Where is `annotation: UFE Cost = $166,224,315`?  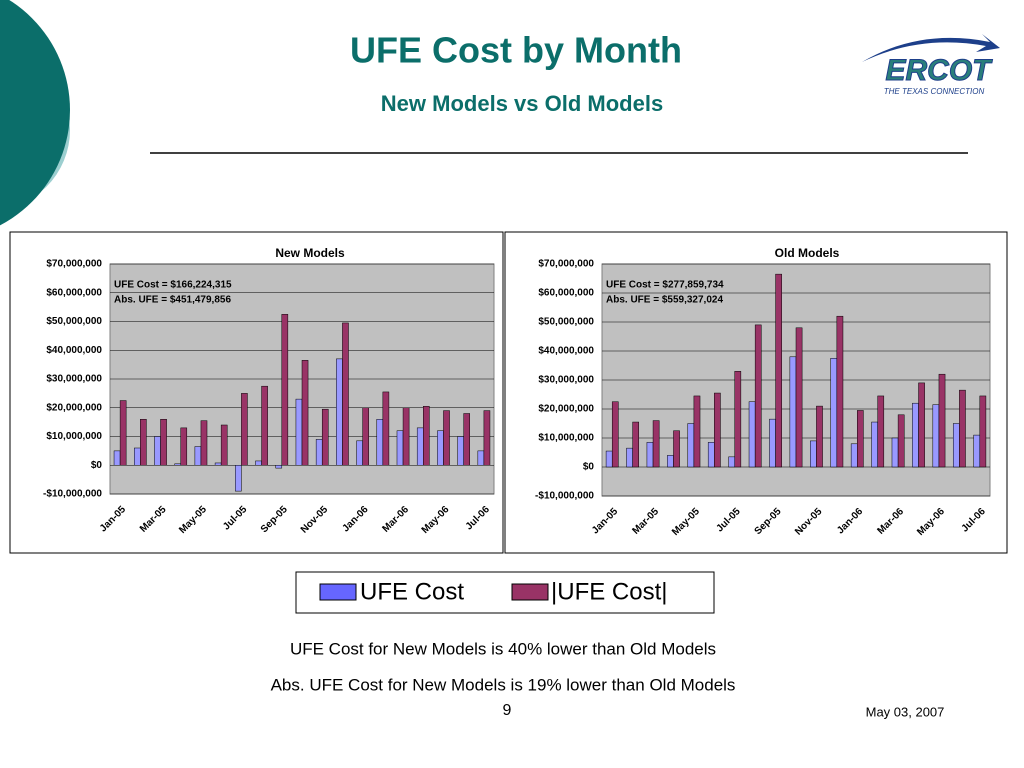 annotation: UFE Cost = $166,224,315 is located at coordinates (173, 285).